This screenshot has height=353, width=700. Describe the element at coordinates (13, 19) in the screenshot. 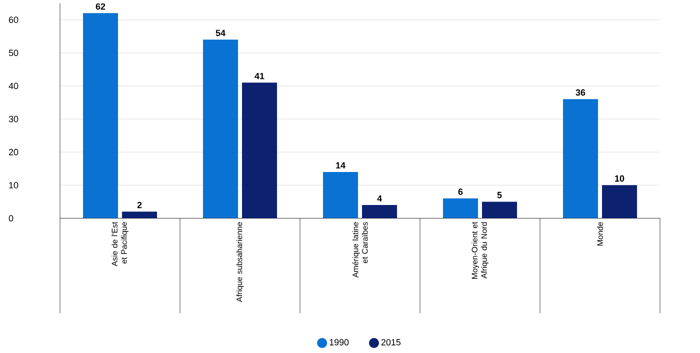

I see `y-tick-label: 60` at that location.